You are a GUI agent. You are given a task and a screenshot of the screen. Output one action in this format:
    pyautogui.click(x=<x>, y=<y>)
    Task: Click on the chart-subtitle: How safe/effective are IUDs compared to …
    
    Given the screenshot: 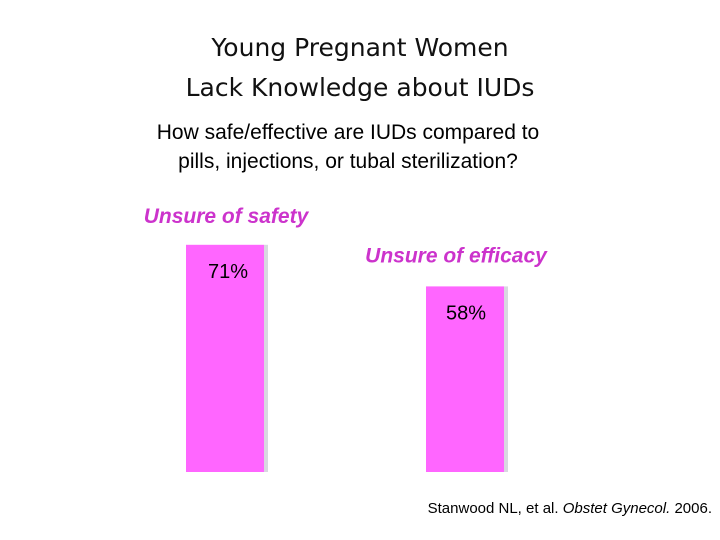 What is the action you would take?
    pyautogui.click(x=348, y=147)
    